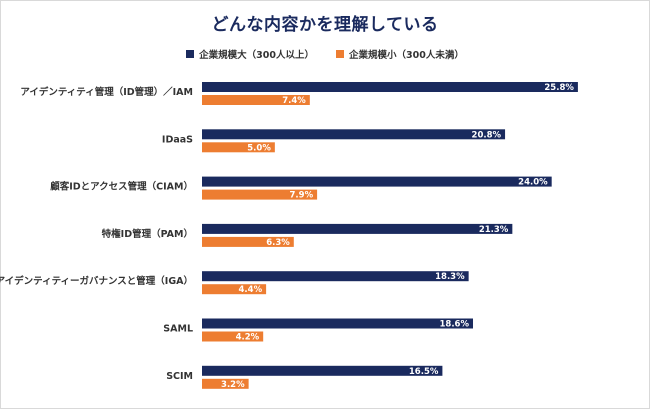  Describe the element at coordinates (233, 385) in the screenshot. I see `value-label-small: 3.2%` at that location.